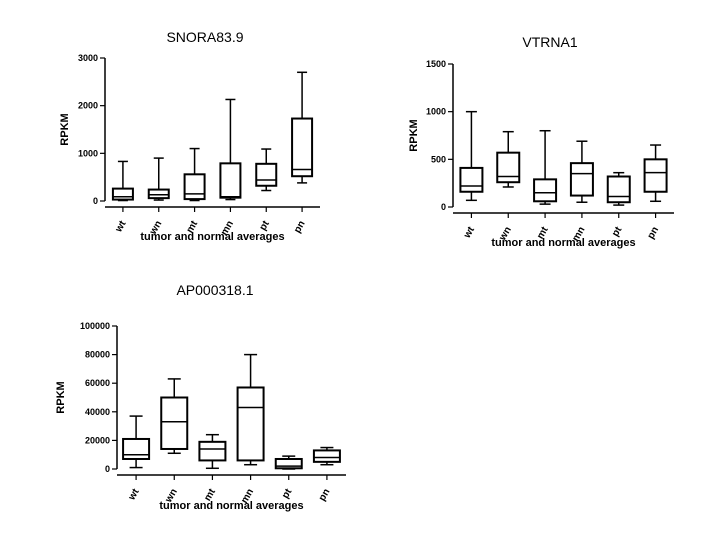 This screenshot has width=720, height=540. Describe the element at coordinates (88, 58) in the screenshot. I see `y-tick-label: 3000` at that location.